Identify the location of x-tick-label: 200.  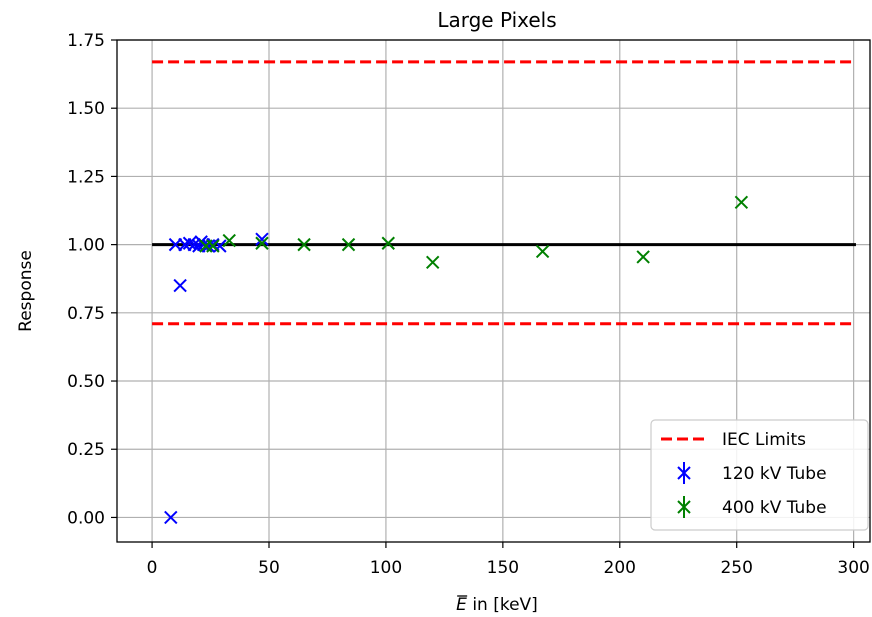
(620, 568).